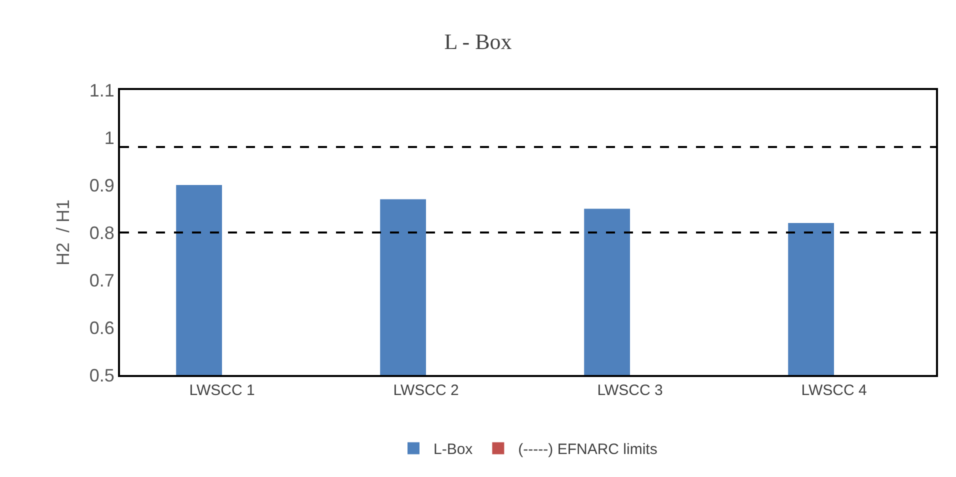 The image size is (956, 477). Describe the element at coordinates (222, 390) in the screenshot. I see `x-tick-label: LWSCC 1` at that location.